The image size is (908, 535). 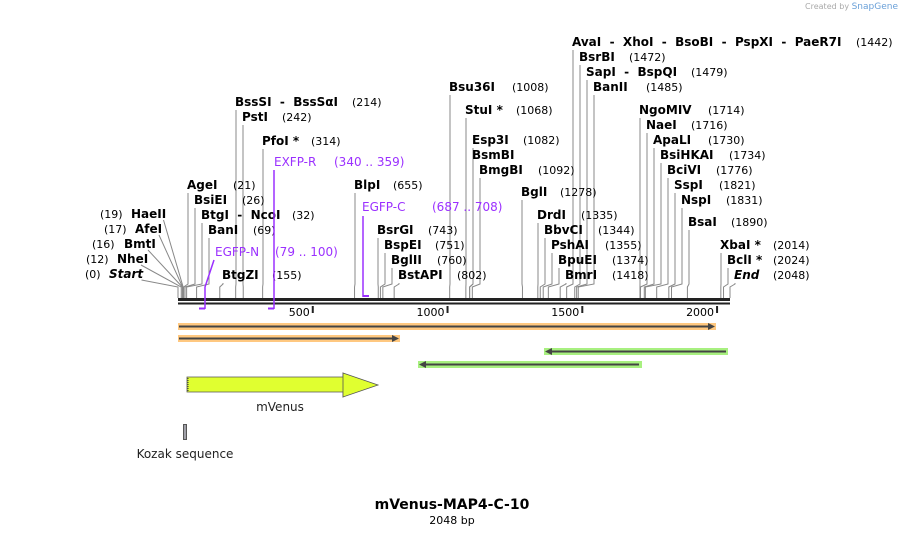 What do you see at coordinates (210, 200) in the screenshot?
I see `site-name: BsiEI` at bounding box center [210, 200].